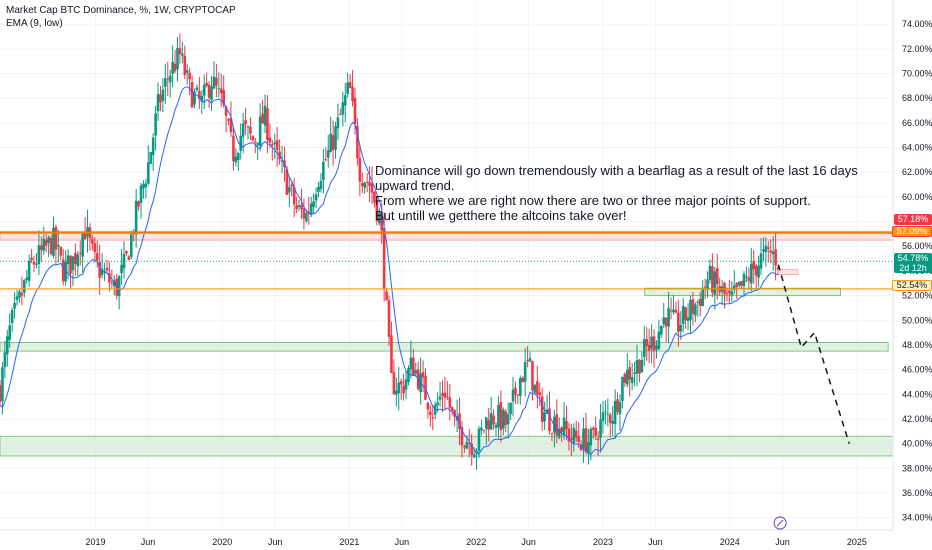 This screenshot has height=550, width=932. What do you see at coordinates (917, 98) in the screenshot?
I see `y-tick-label: 68.00%` at bounding box center [917, 98].